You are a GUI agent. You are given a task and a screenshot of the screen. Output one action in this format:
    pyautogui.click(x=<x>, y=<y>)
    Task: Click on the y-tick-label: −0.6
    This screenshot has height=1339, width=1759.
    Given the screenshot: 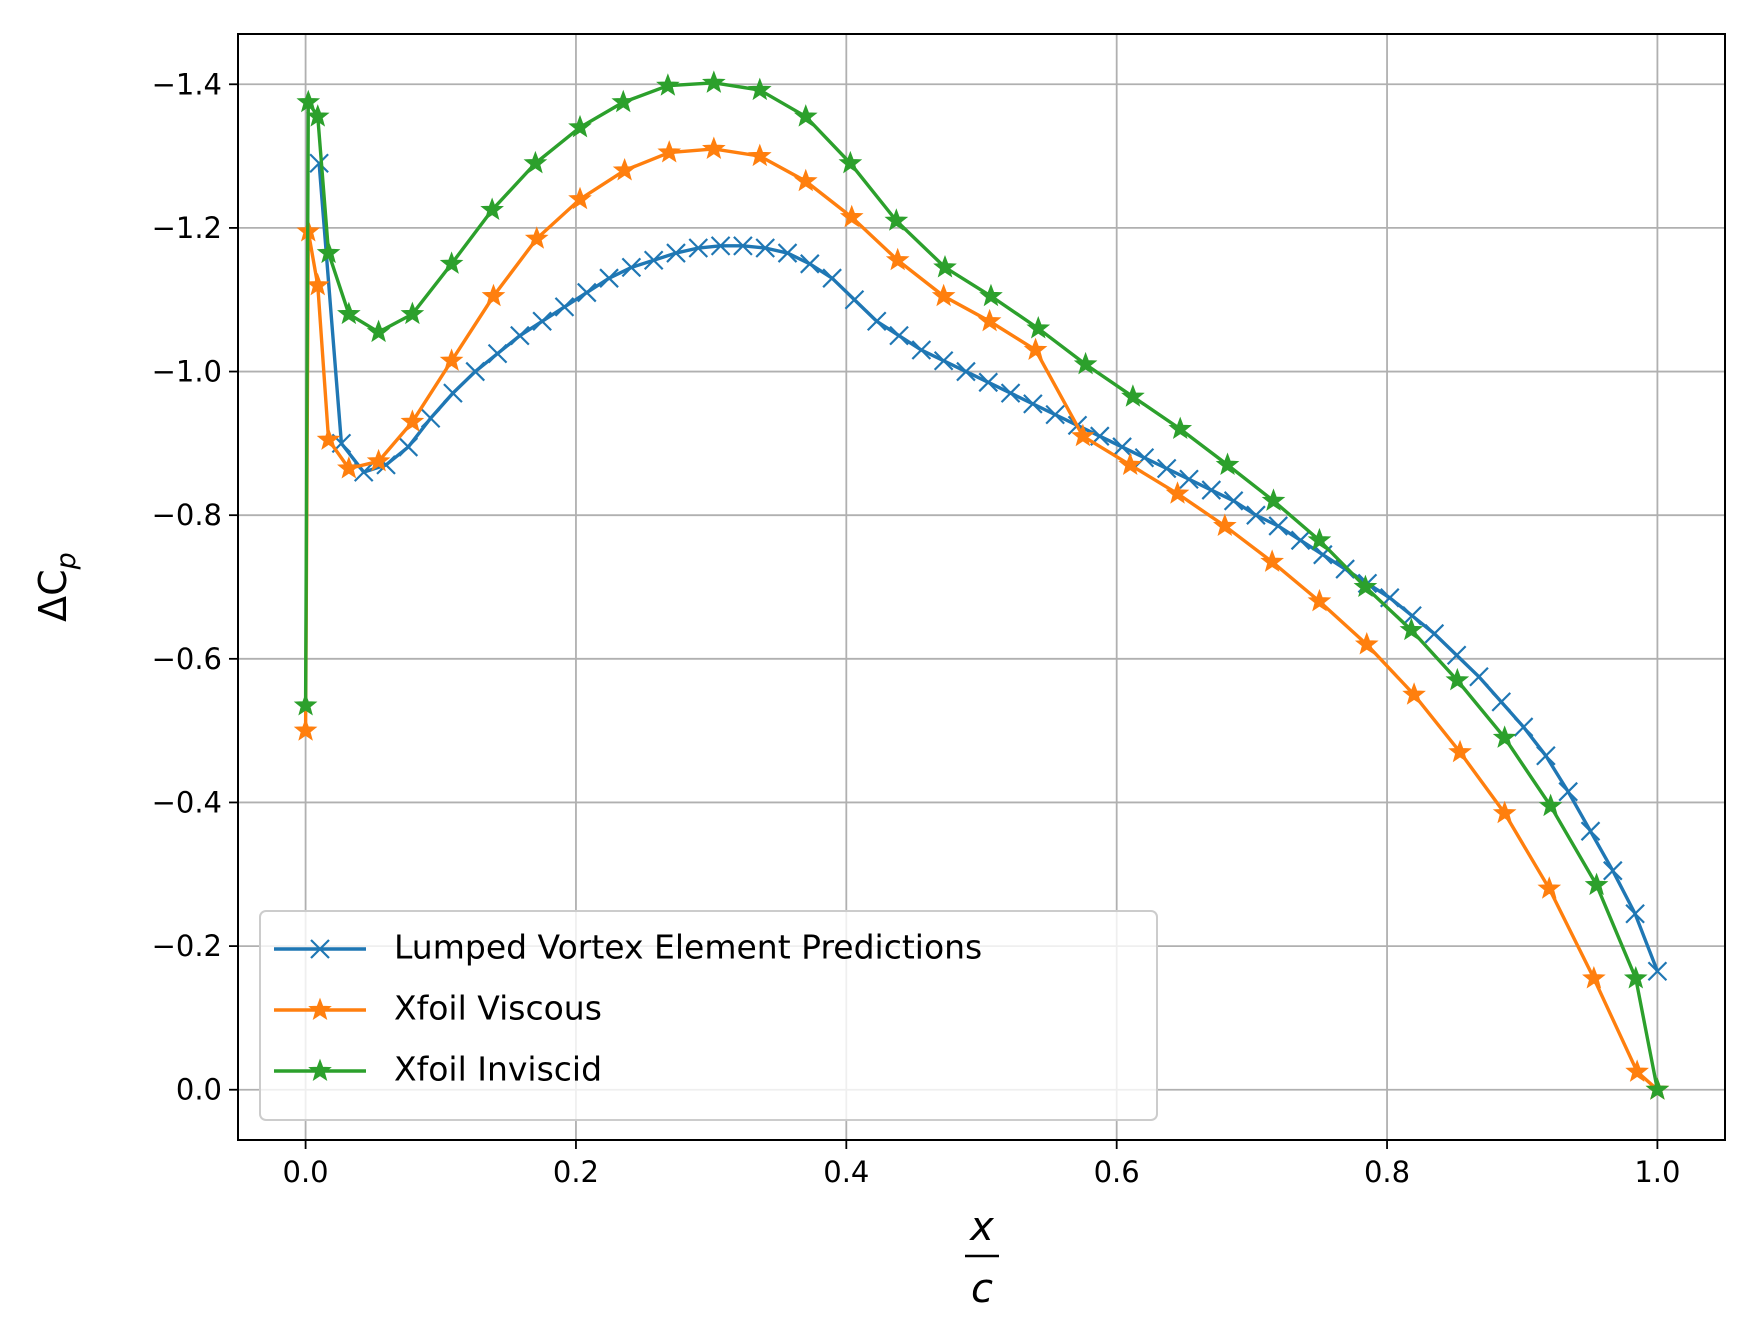 What is the action you would take?
    pyautogui.click(x=187, y=659)
    